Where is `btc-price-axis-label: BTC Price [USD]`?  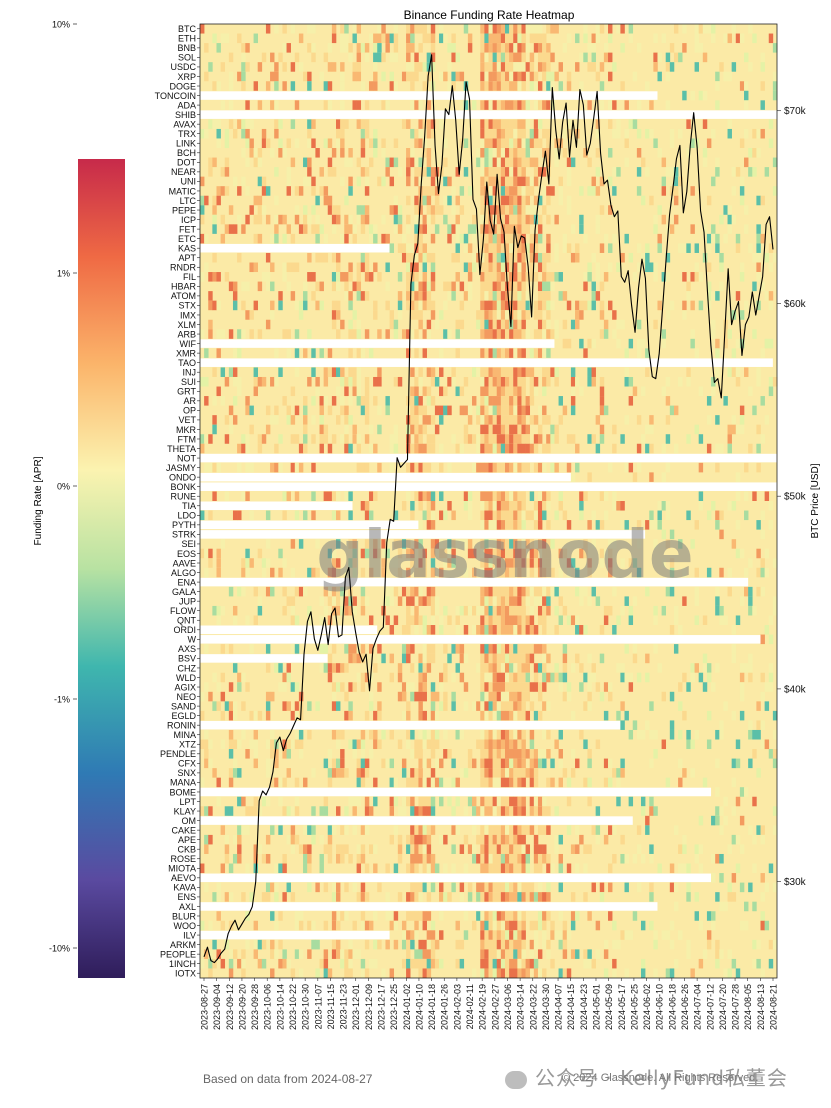
btc-price-axis-label: BTC Price [USD] is located at coordinates (815, 500).